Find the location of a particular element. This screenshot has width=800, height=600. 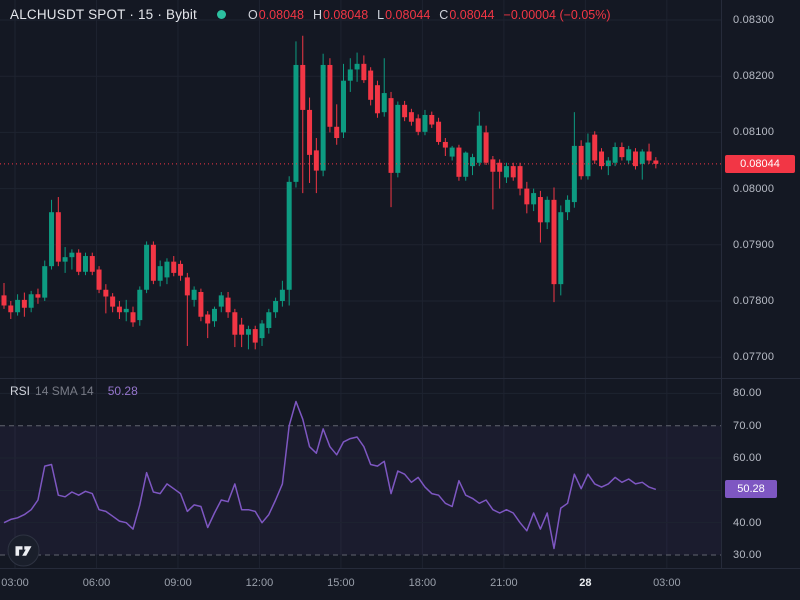

close-value: 0.08044 is located at coordinates (472, 14).